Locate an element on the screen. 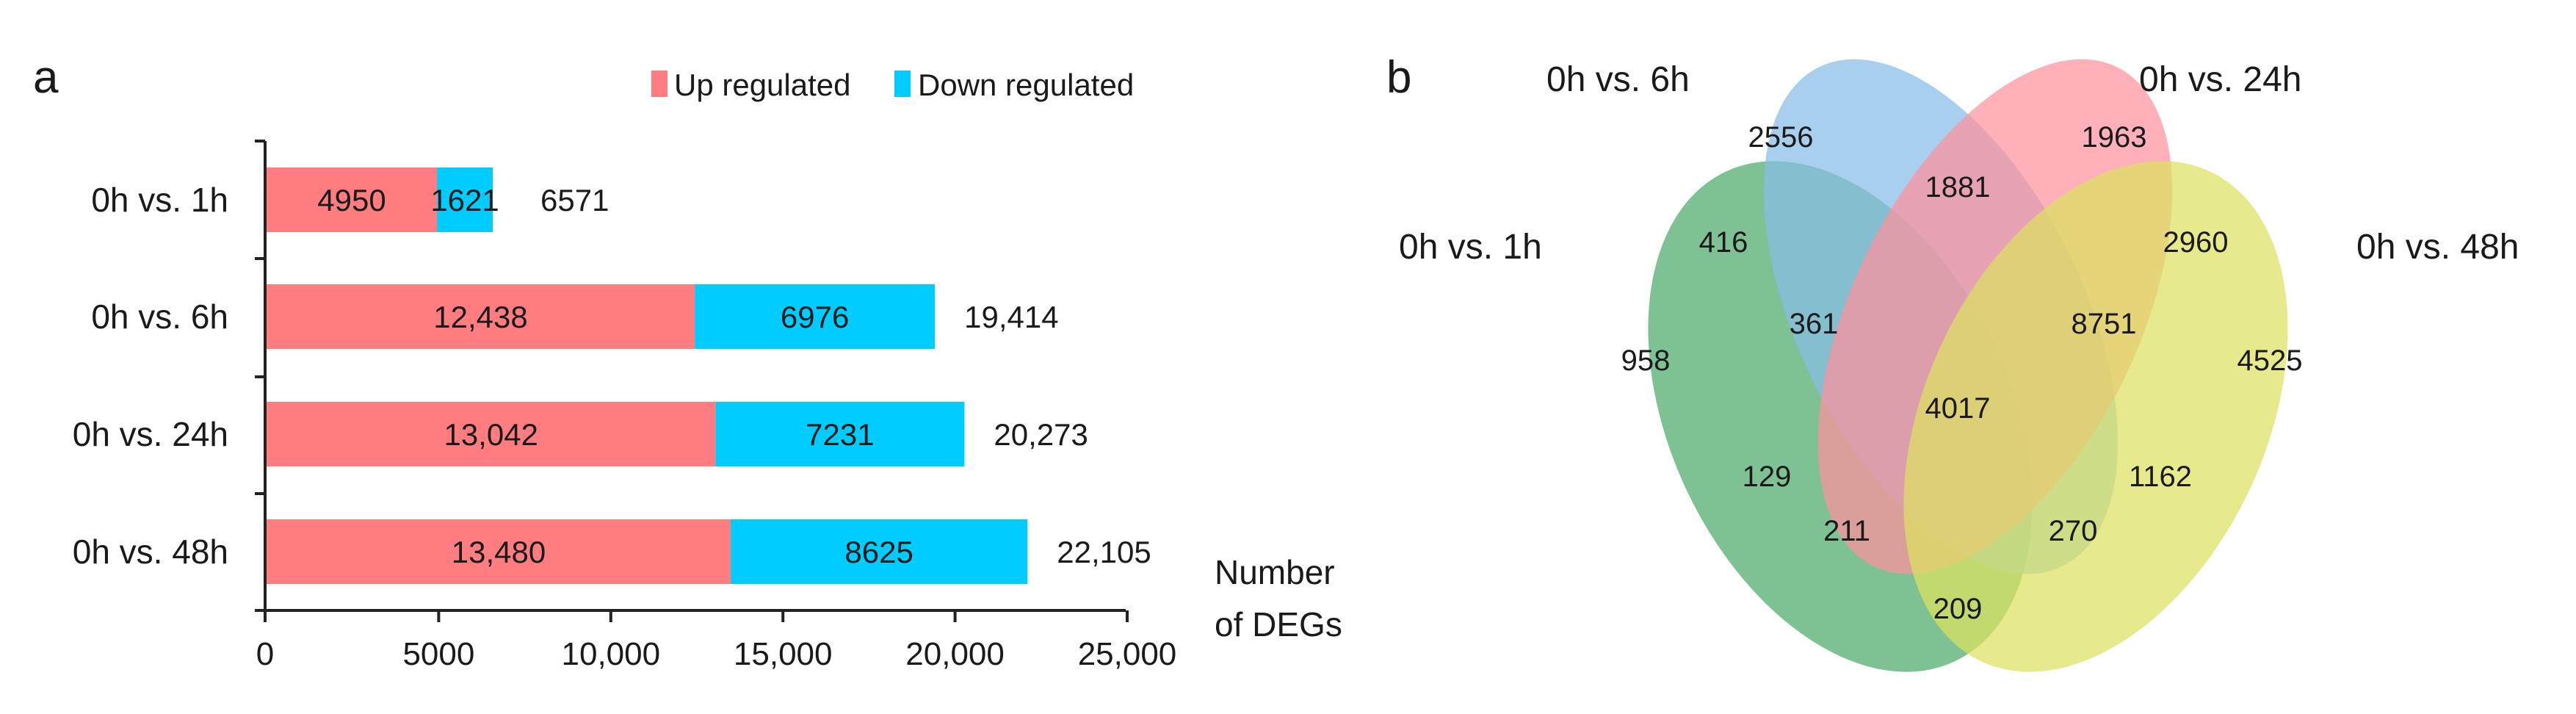  venn-region-count: 4017 is located at coordinates (1958, 408).